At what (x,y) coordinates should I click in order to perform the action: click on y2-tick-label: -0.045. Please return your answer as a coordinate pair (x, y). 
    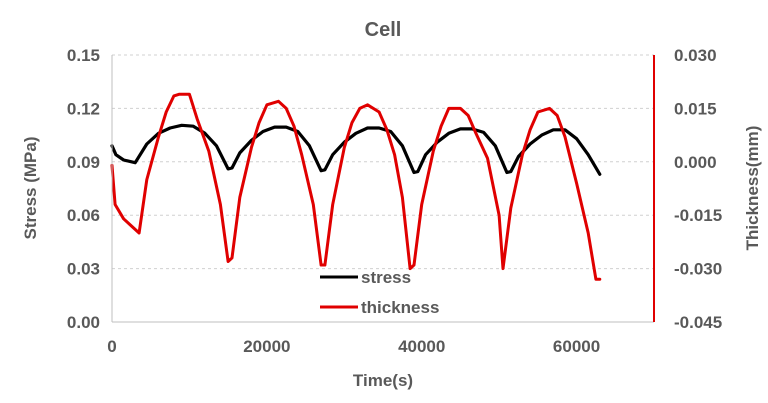
    Looking at the image, I should click on (698, 322).